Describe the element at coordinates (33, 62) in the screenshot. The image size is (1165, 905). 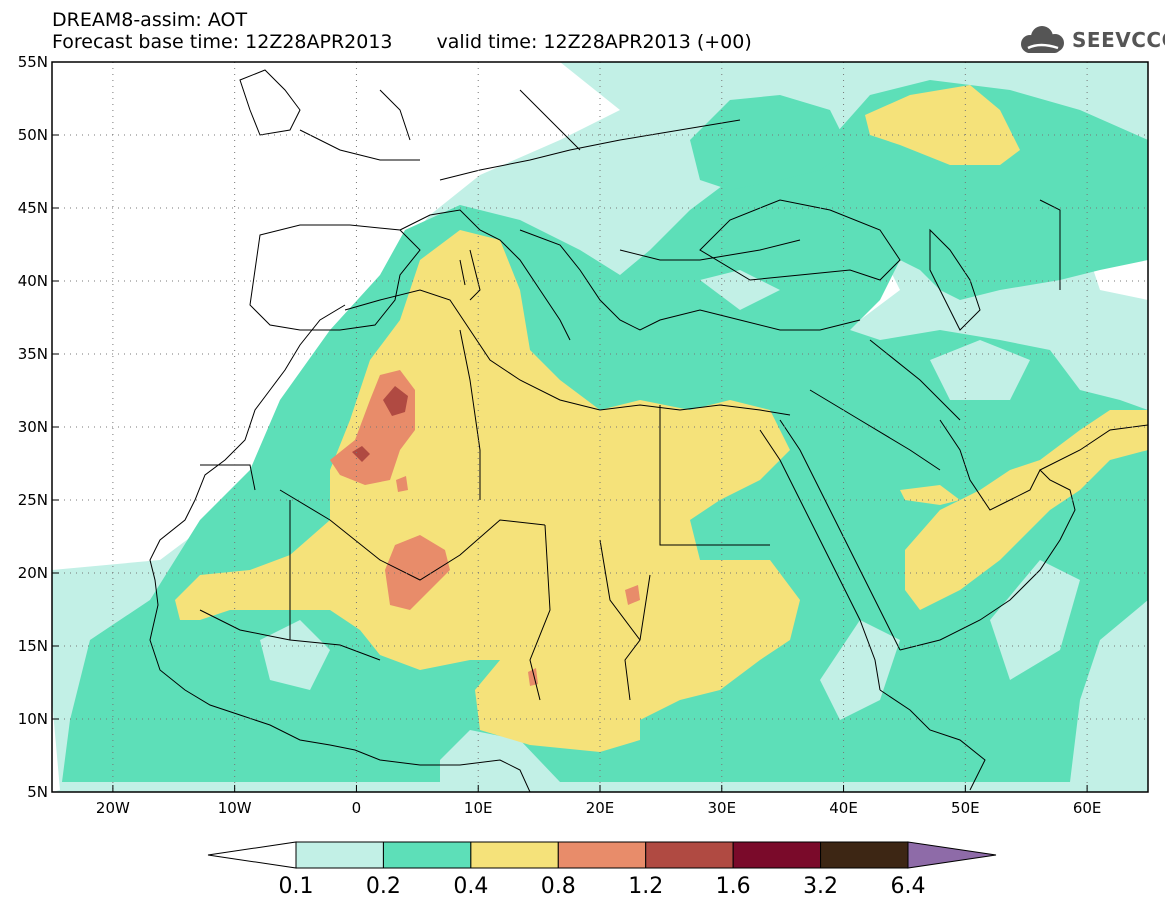
I see `lat-tick-label: 55N` at that location.